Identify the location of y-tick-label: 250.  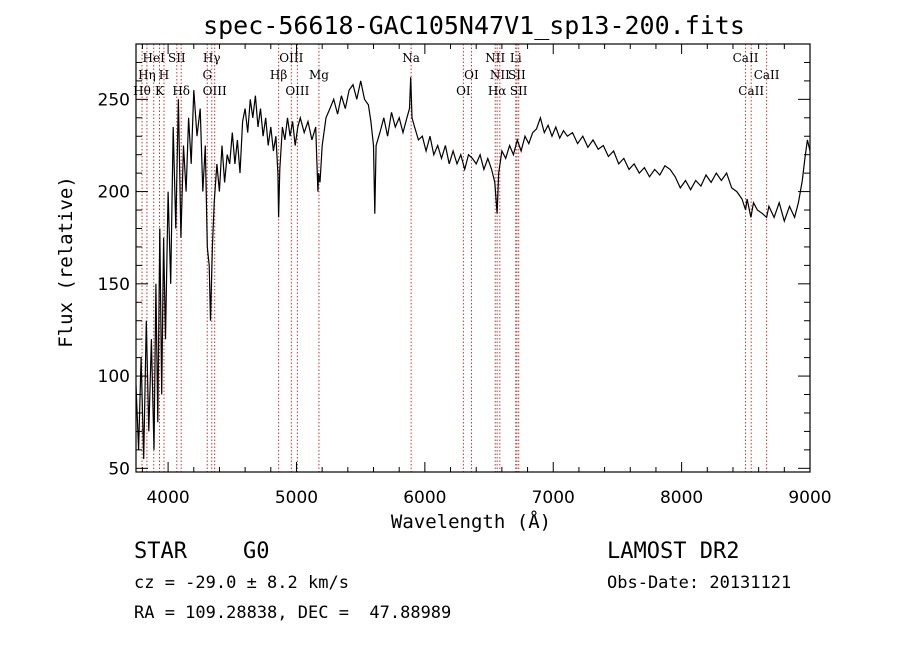
(114, 100).